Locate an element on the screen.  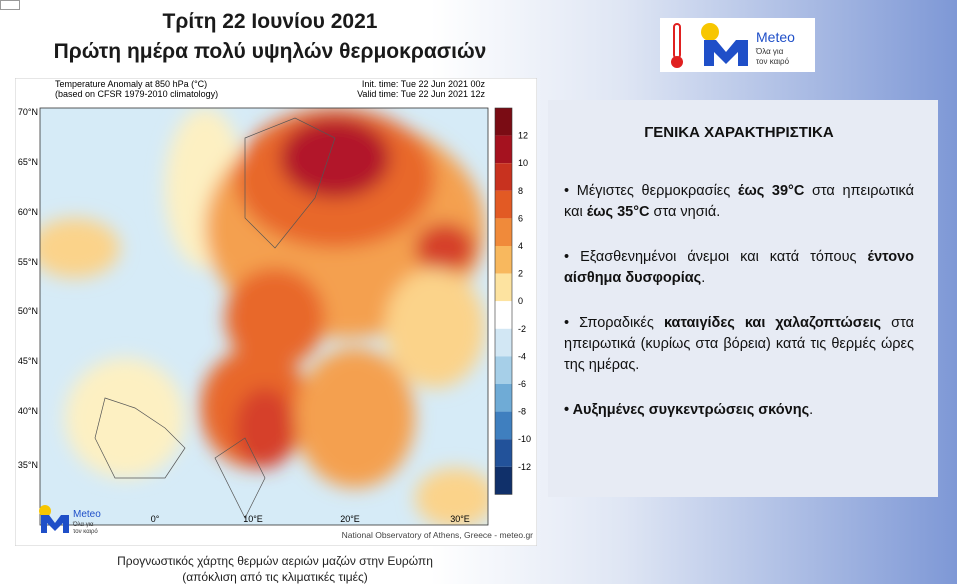
bullet-text: • Εξασθενημένοι άνεμοι και κατά τόπους is located at coordinates (716, 257).